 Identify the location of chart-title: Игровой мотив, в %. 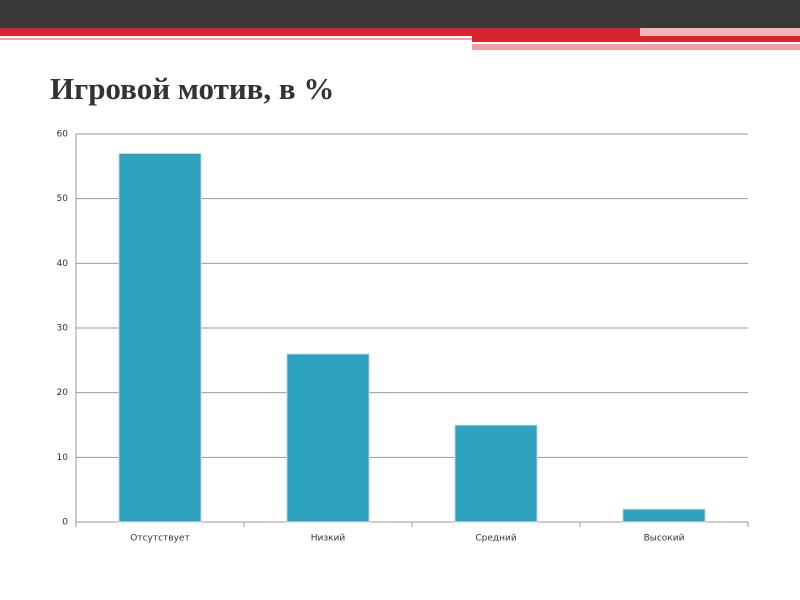
(192, 88).